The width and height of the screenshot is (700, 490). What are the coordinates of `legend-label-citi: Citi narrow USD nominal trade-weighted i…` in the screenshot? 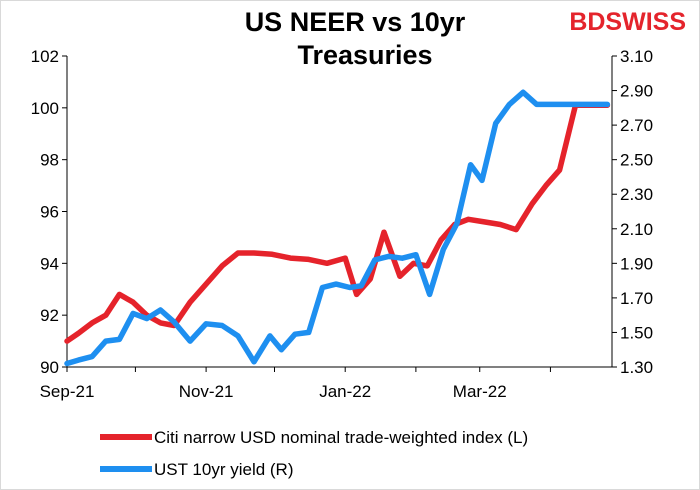 It's located at (341, 437).